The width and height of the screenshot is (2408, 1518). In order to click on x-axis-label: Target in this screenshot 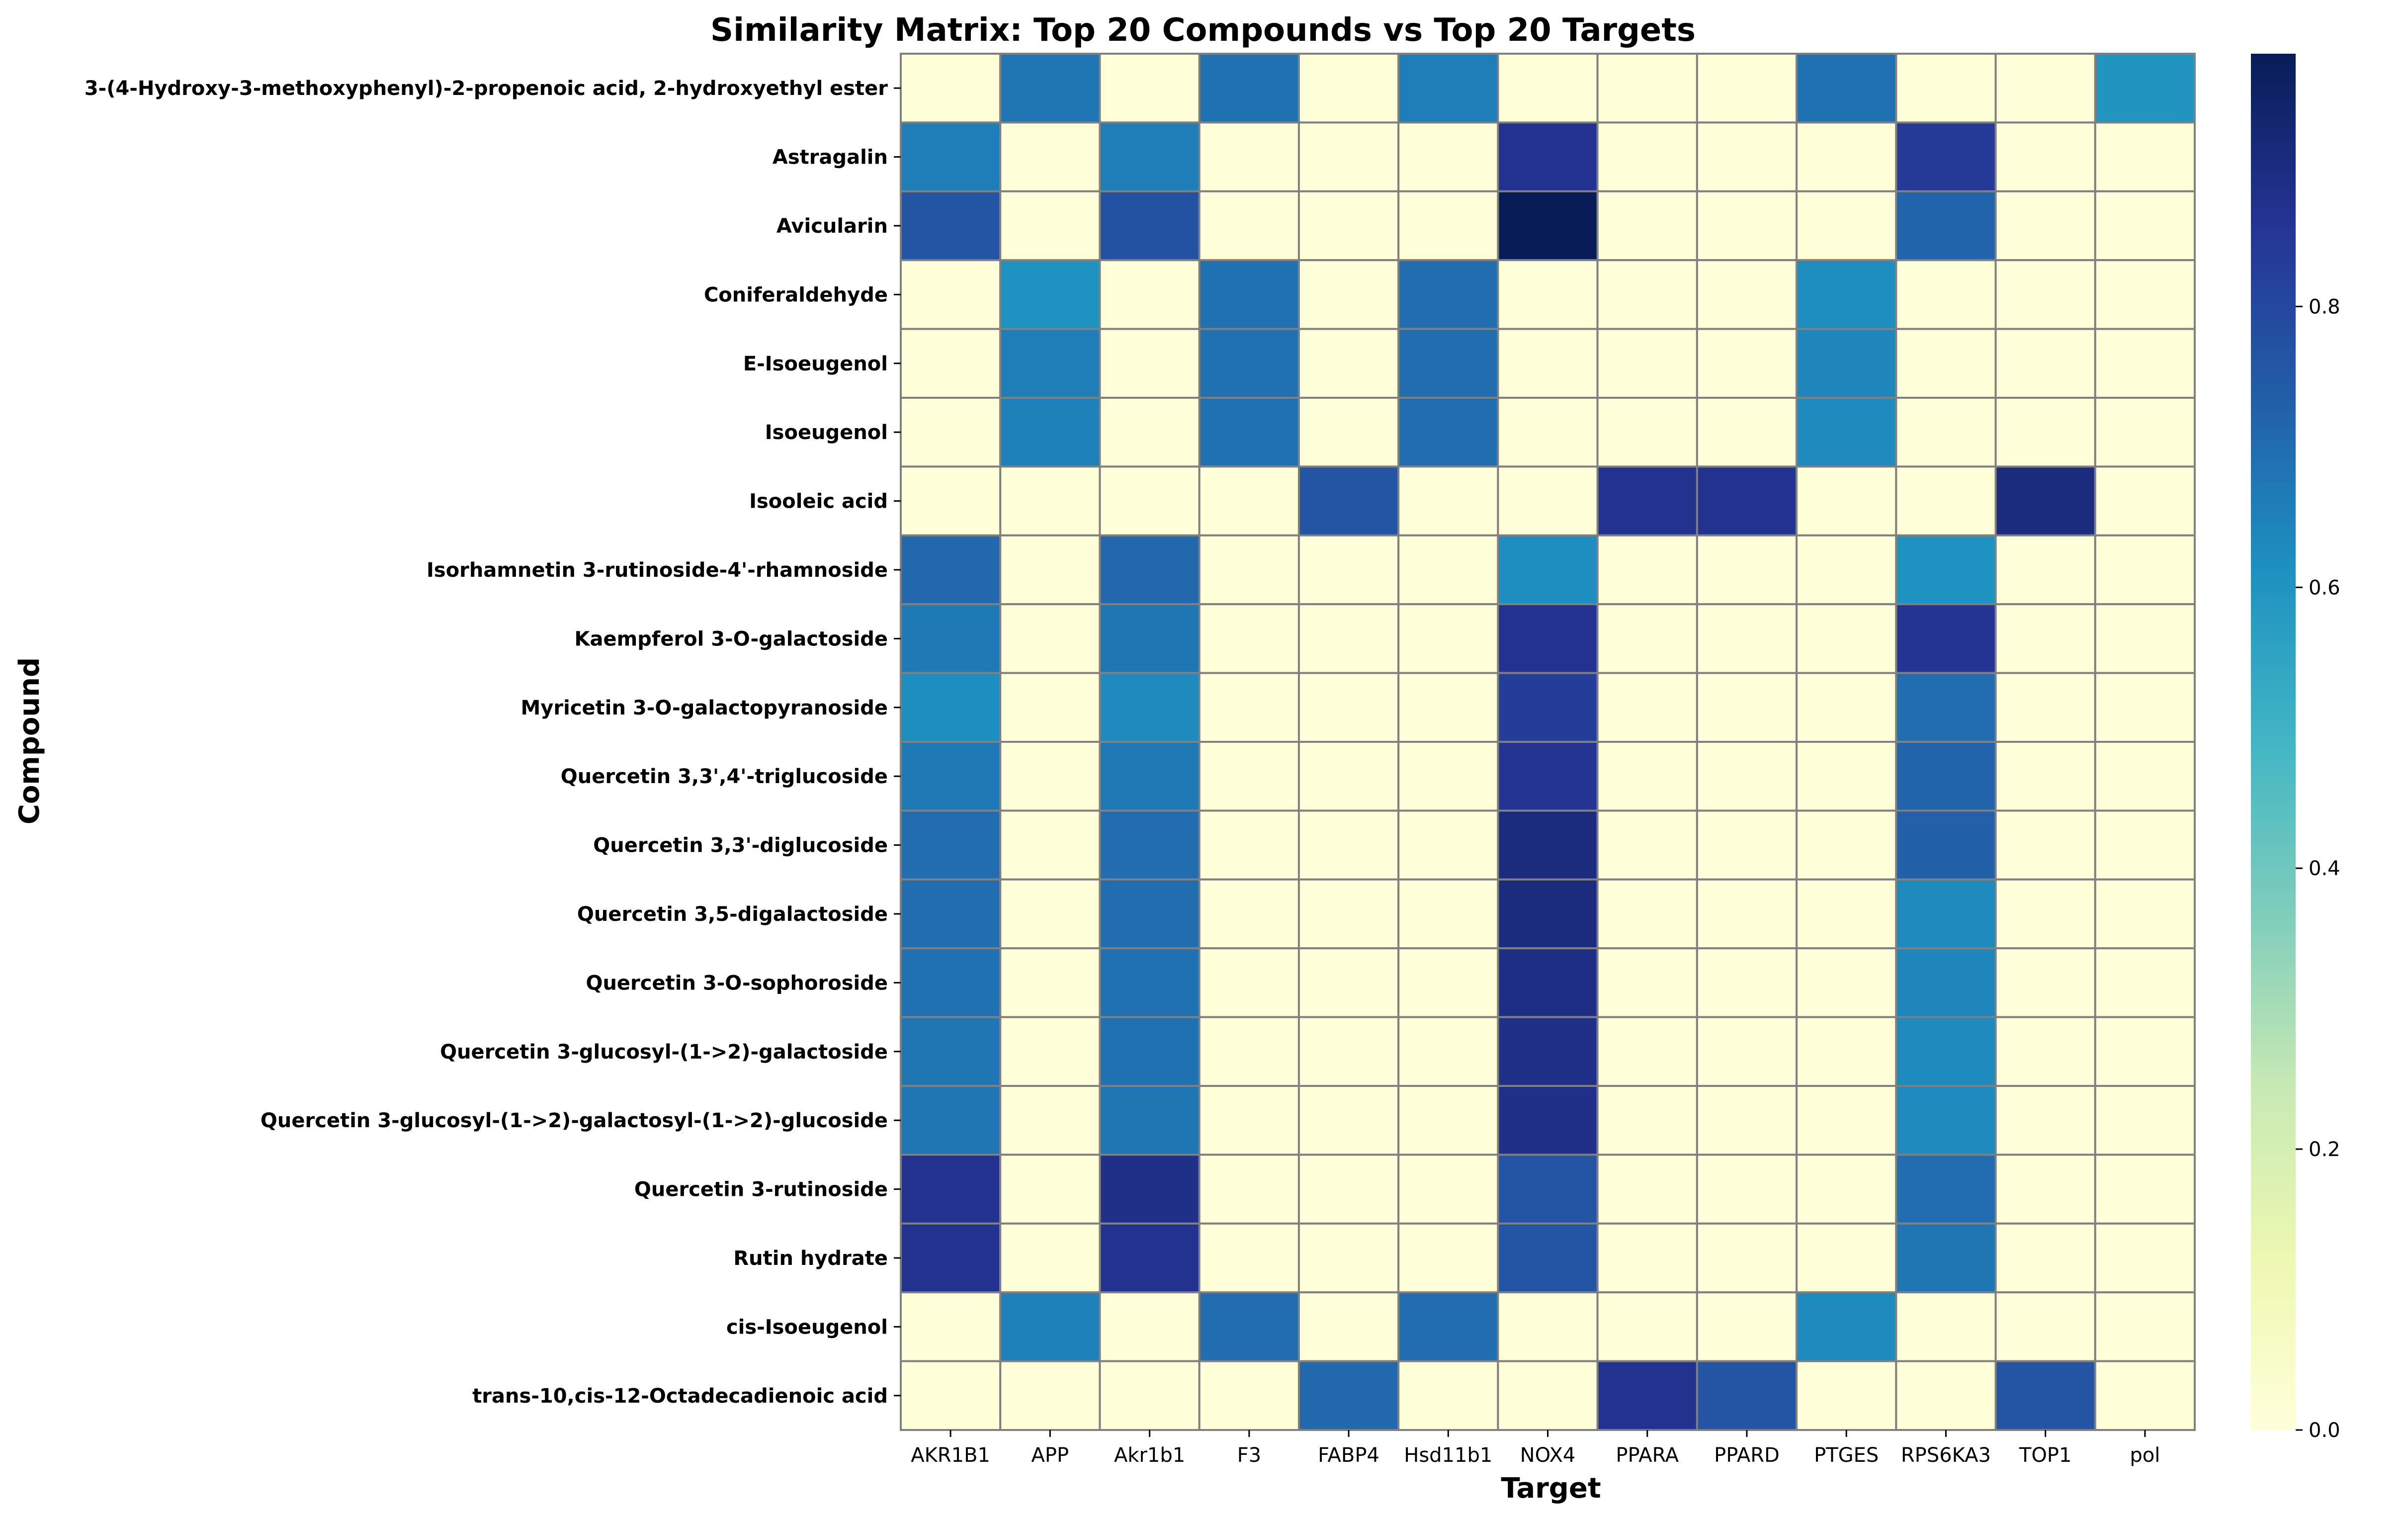, I will do `click(1551, 1488)`.